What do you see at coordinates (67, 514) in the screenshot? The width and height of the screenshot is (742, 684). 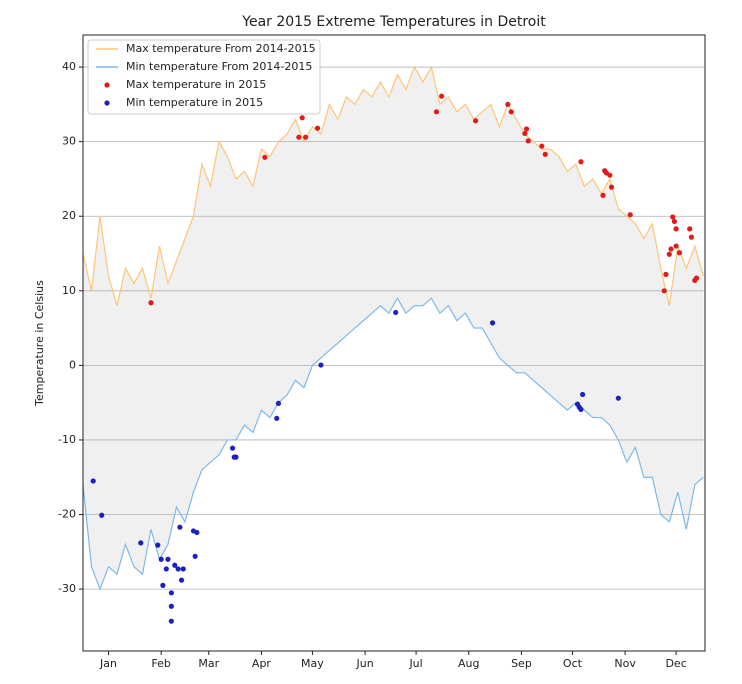 I see `y-tick-label: -20` at bounding box center [67, 514].